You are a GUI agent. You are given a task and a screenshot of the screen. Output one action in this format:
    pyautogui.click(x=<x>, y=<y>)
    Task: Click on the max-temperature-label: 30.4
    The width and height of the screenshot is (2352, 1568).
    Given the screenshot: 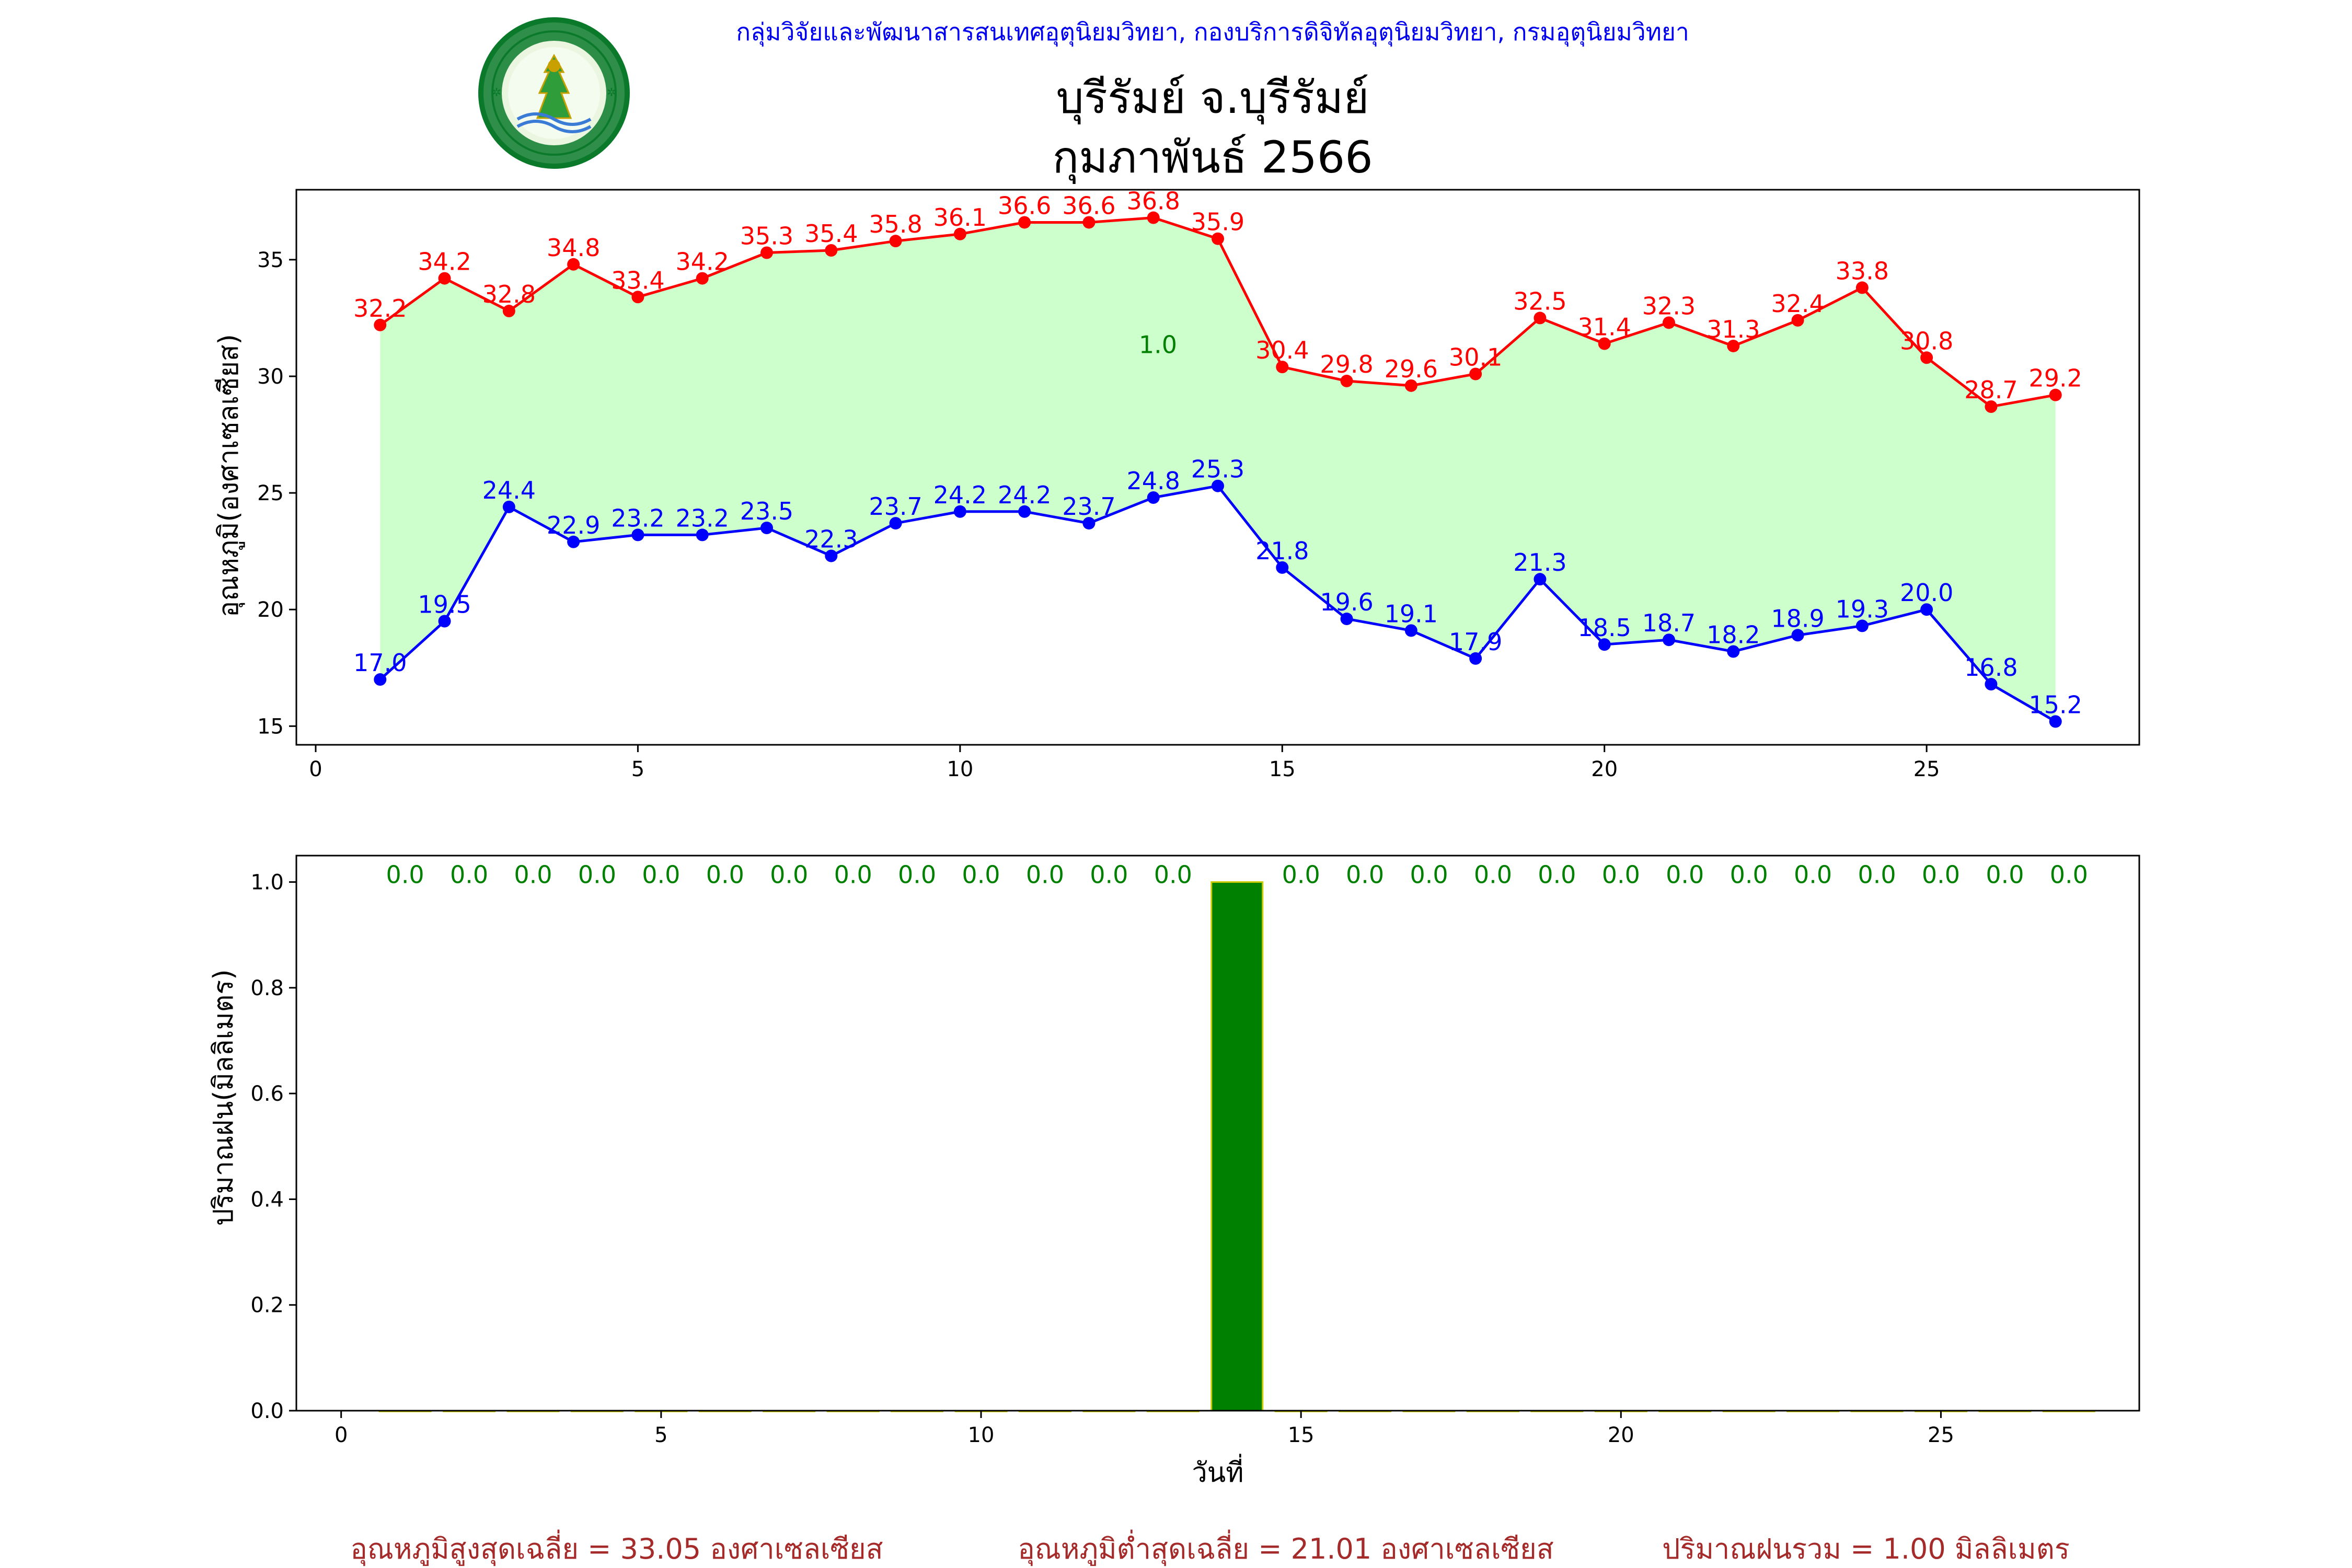 What is the action you would take?
    pyautogui.click(x=1282, y=350)
    